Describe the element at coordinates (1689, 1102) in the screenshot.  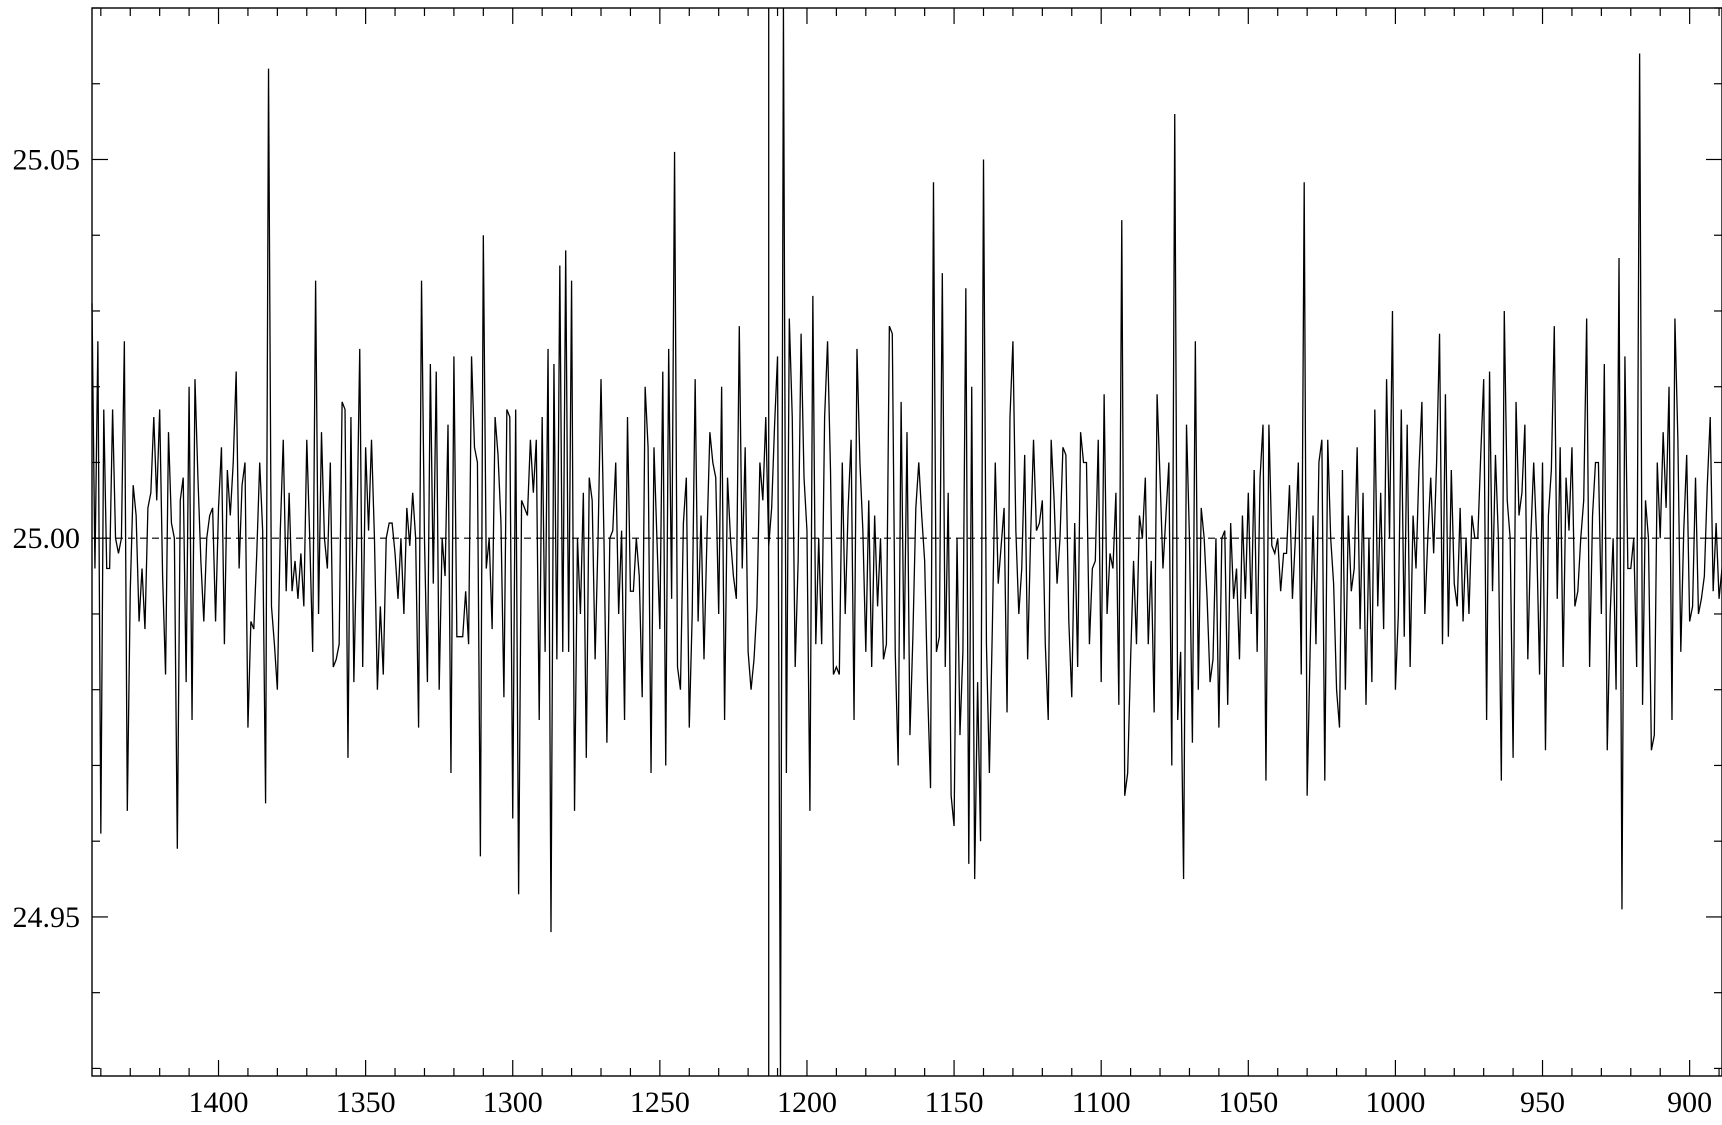
I see `x-tick-label: 900` at that location.